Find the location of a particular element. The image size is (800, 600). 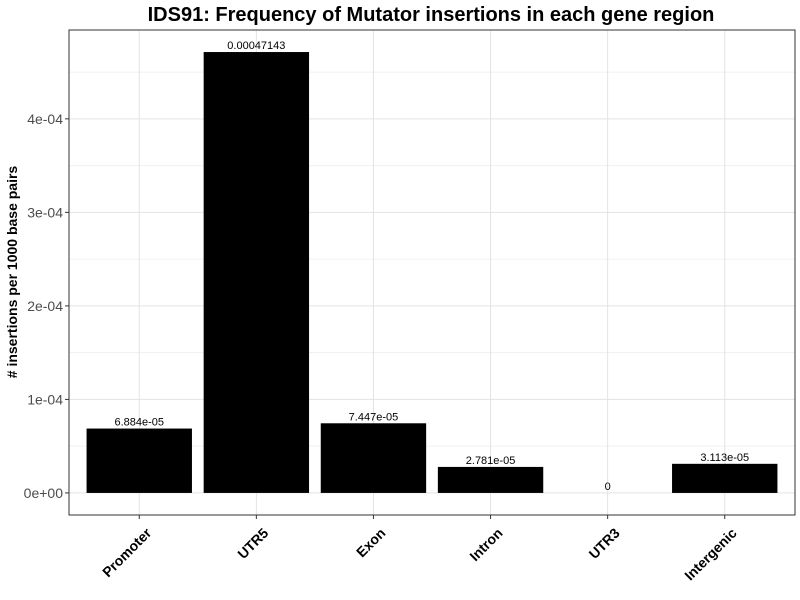

x-tick-label-exon: Exon is located at coordinates (371, 543).